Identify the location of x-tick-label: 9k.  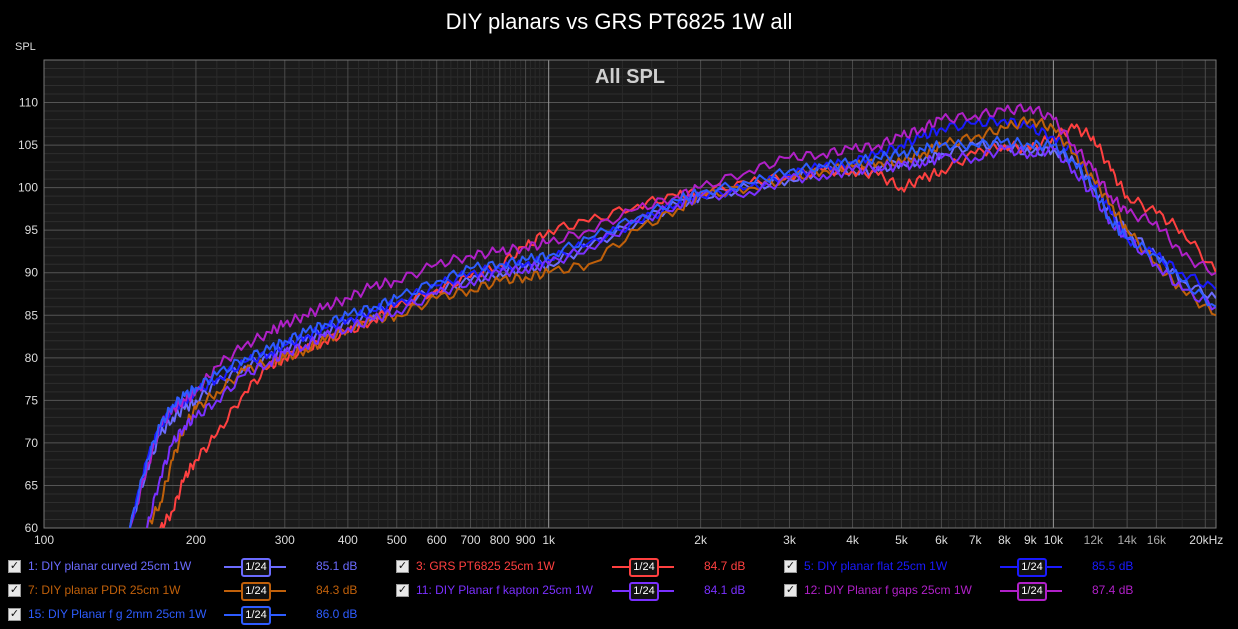
(1031, 540).